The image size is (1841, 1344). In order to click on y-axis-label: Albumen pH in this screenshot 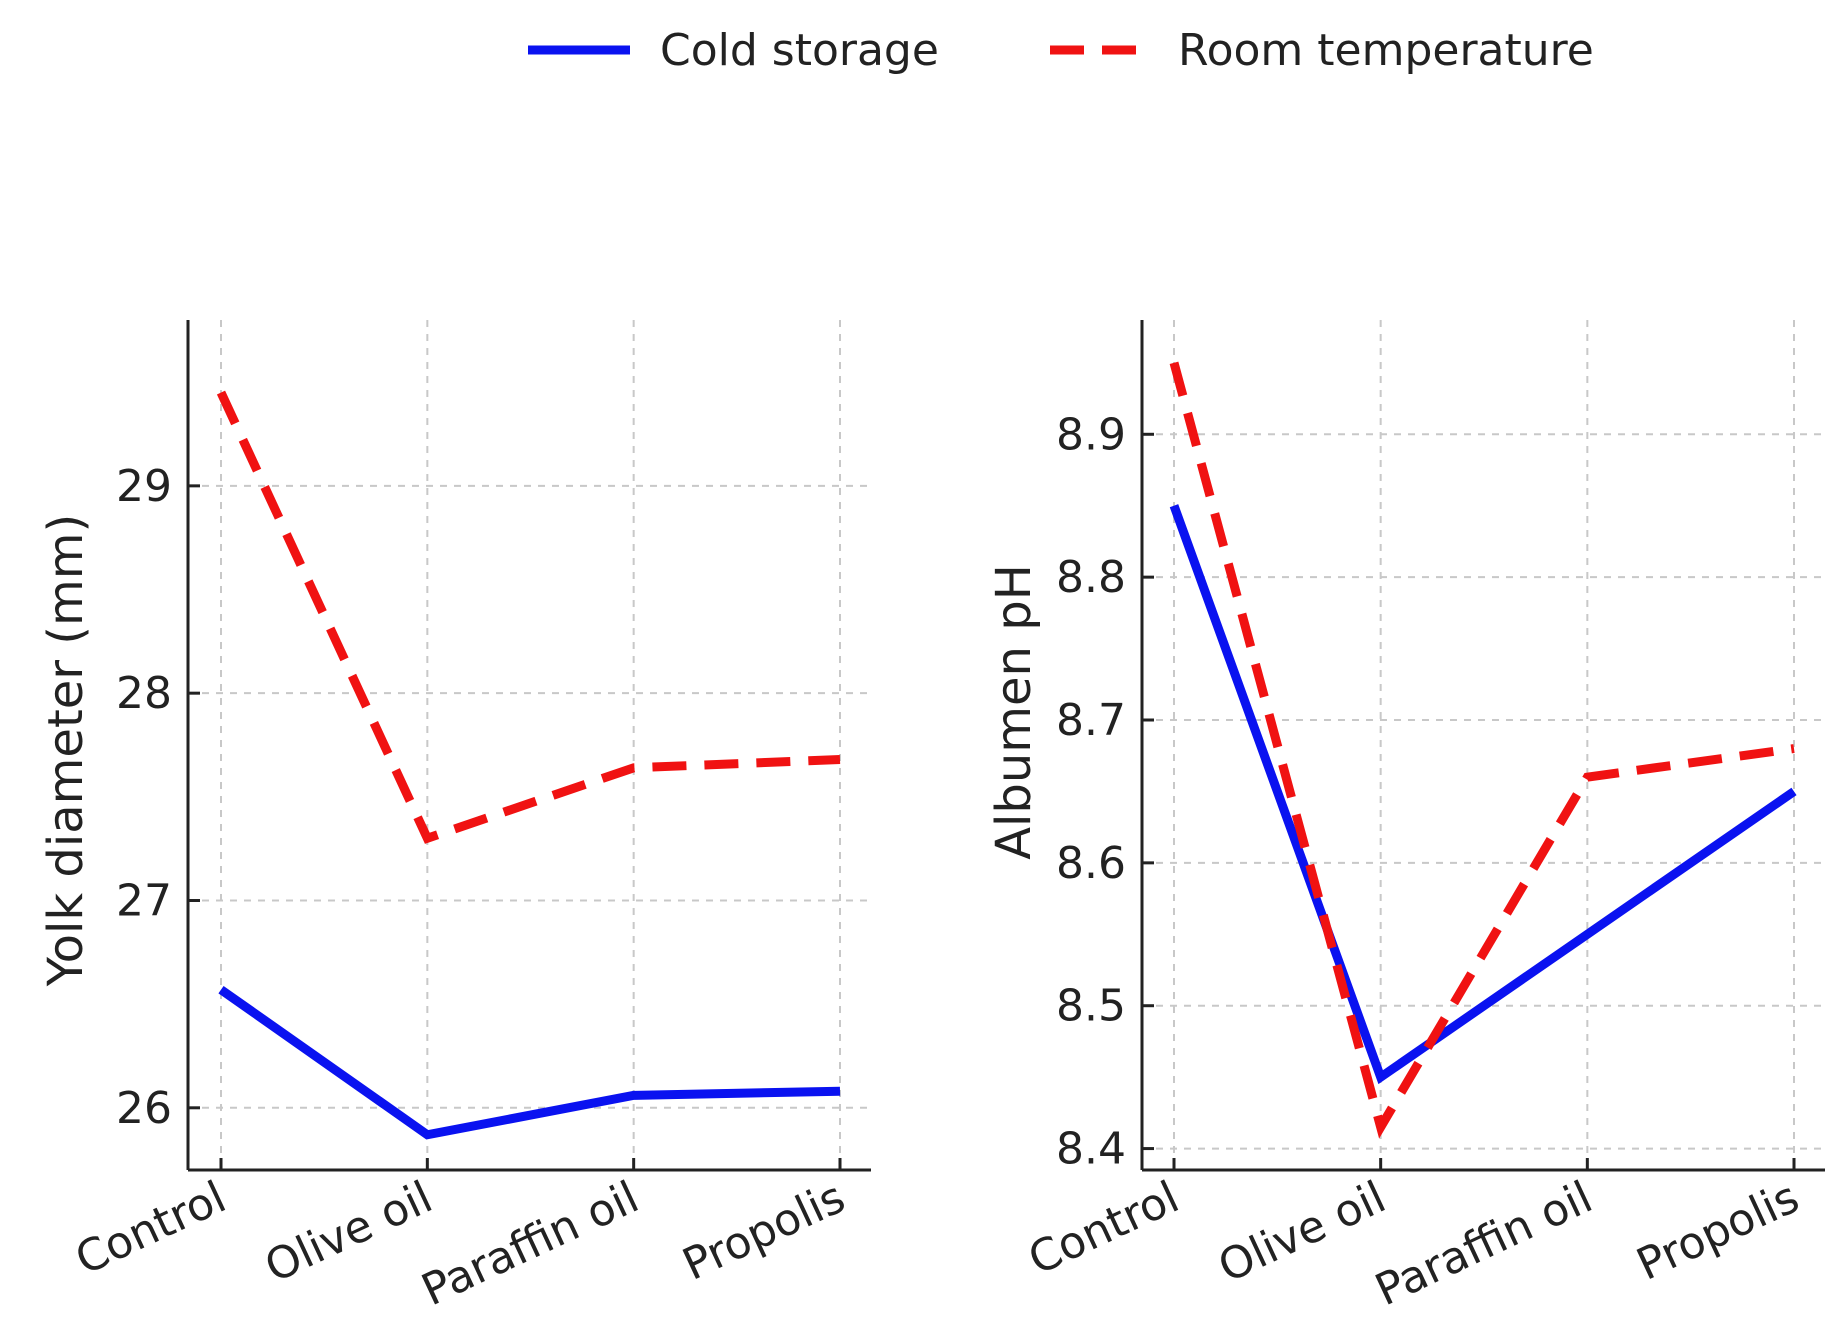, I will do `click(1014, 712)`.